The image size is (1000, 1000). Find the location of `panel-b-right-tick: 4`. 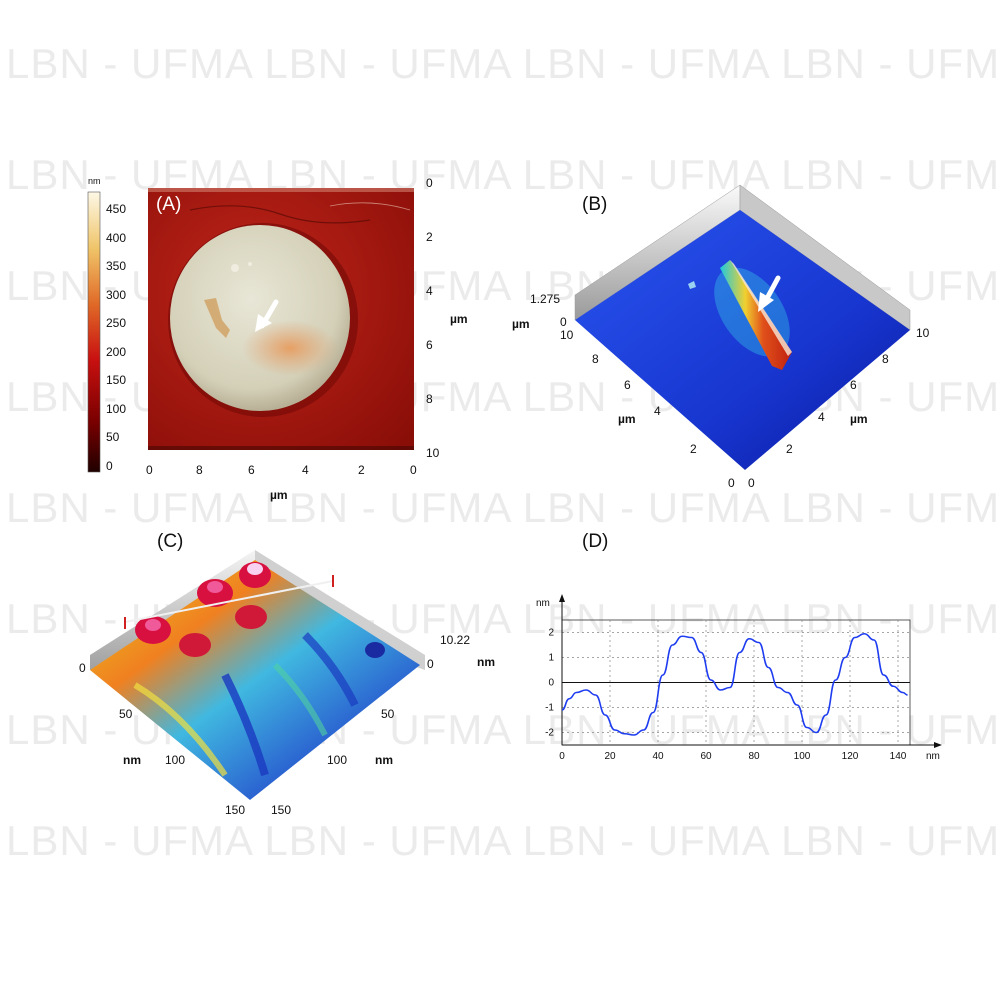

panel-b-right-tick: 4 is located at coordinates (821, 417).